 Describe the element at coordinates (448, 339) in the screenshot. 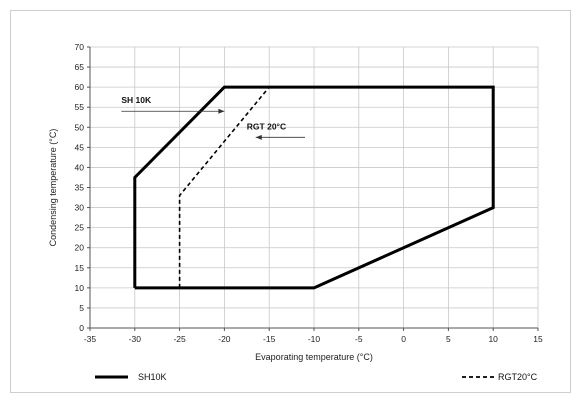

I see `x-tick-label: 5` at that location.